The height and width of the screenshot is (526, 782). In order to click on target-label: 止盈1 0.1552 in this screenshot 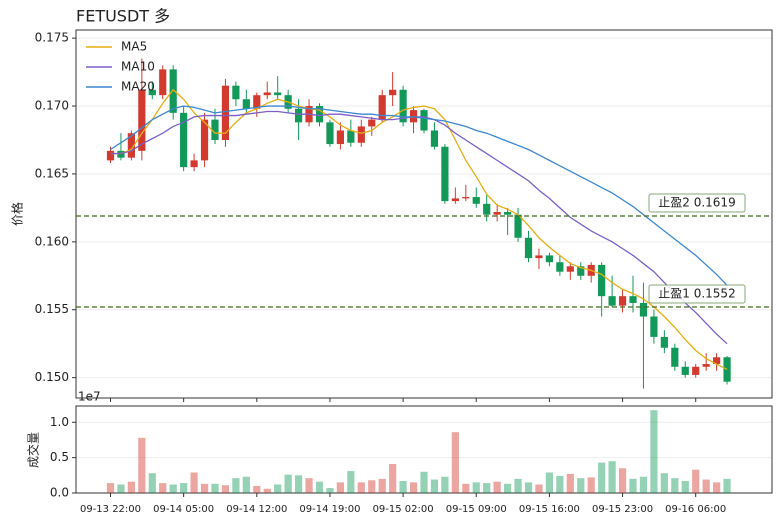, I will do `click(696, 294)`.